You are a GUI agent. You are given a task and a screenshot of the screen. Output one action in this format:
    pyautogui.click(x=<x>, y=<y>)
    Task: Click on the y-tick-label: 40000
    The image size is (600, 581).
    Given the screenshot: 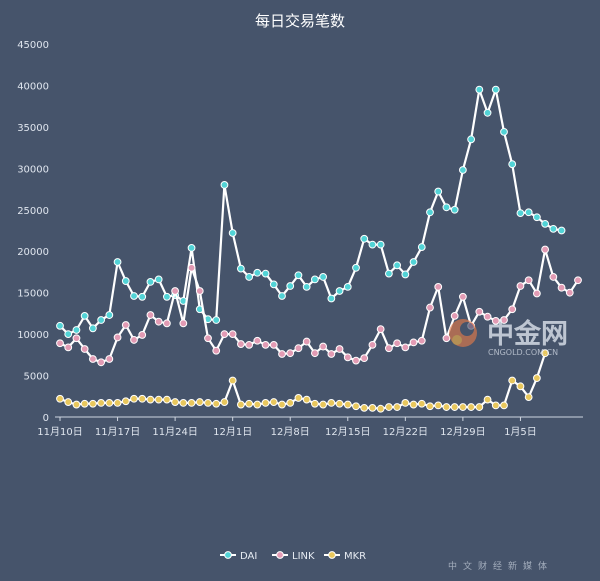 What is the action you would take?
    pyautogui.click(x=33, y=86)
    